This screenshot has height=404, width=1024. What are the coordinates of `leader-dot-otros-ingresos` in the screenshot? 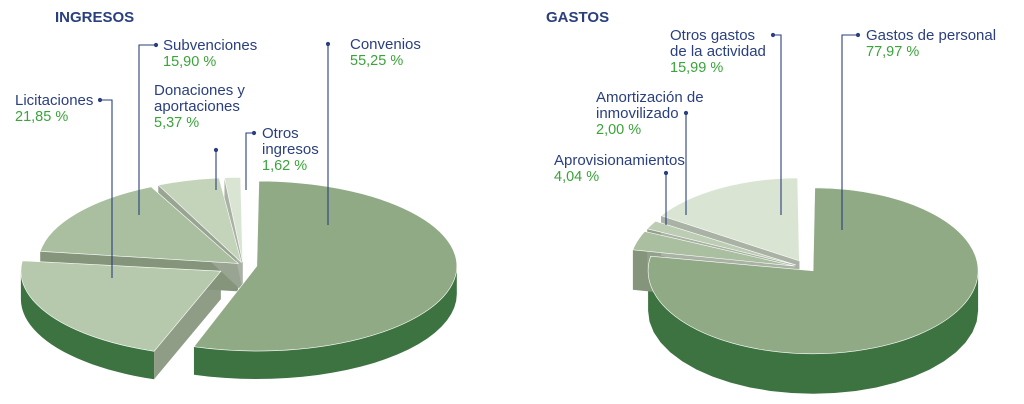 It's located at (254, 133).